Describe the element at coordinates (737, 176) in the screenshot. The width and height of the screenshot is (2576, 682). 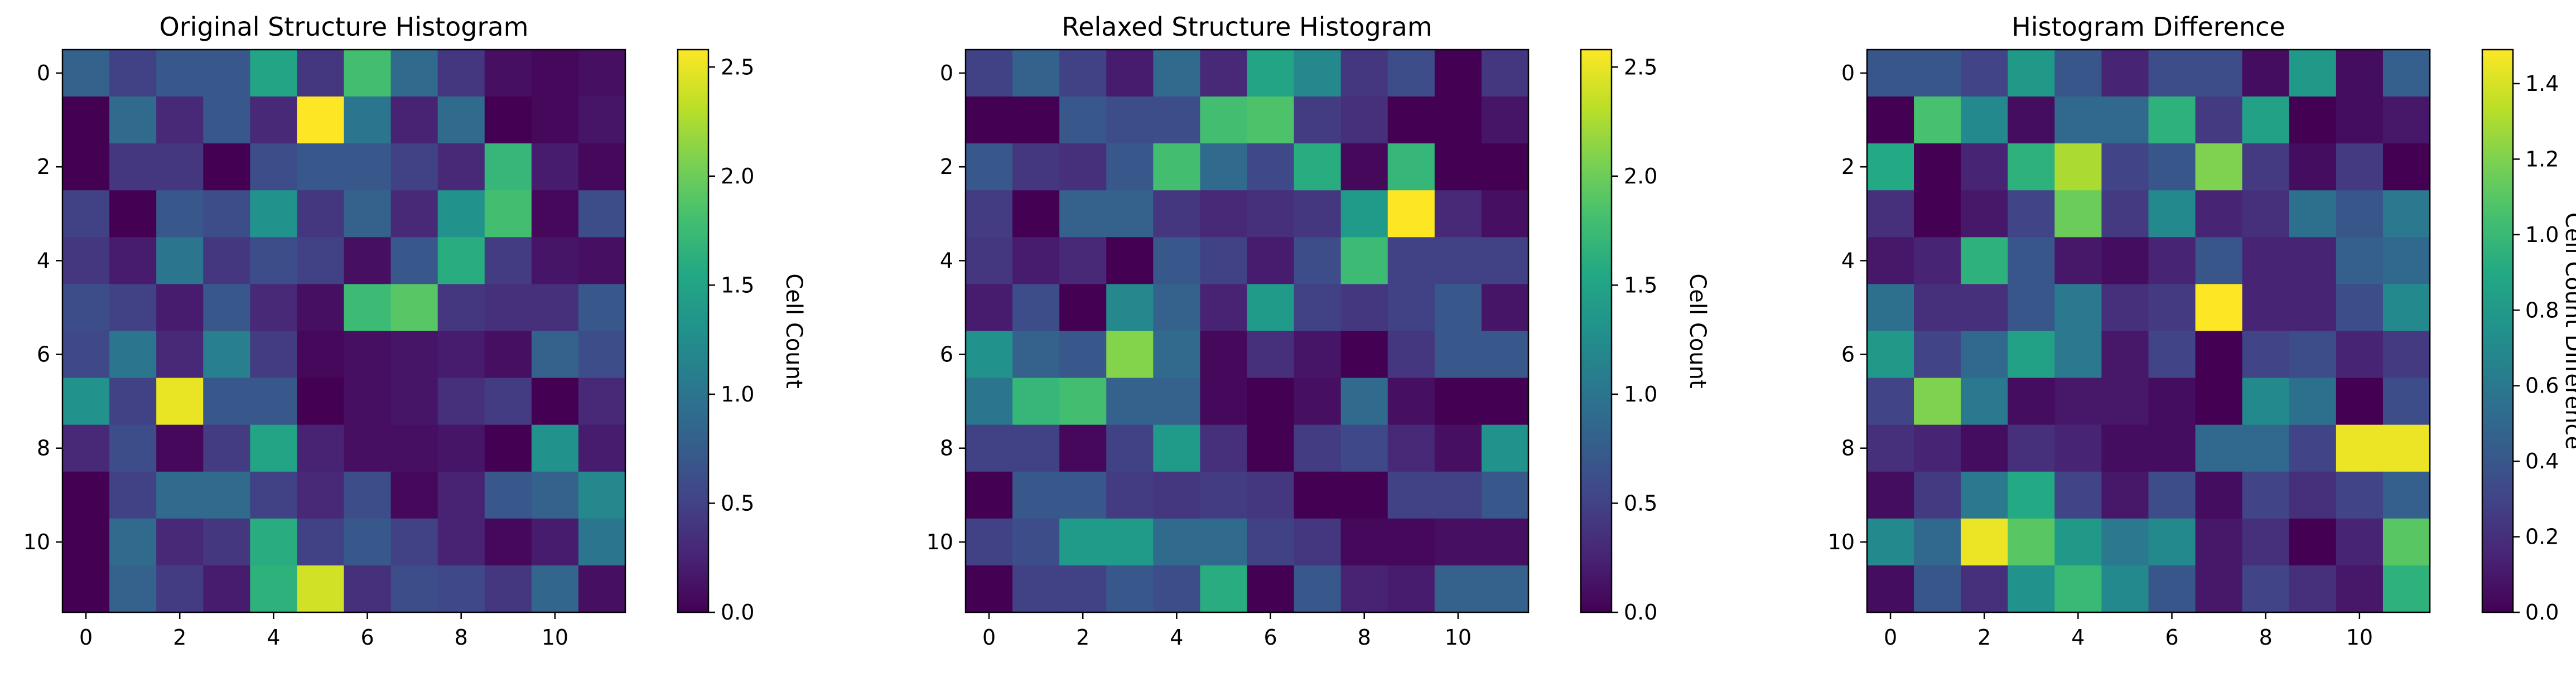
I see `colorbar-tick-label: 2.0` at that location.